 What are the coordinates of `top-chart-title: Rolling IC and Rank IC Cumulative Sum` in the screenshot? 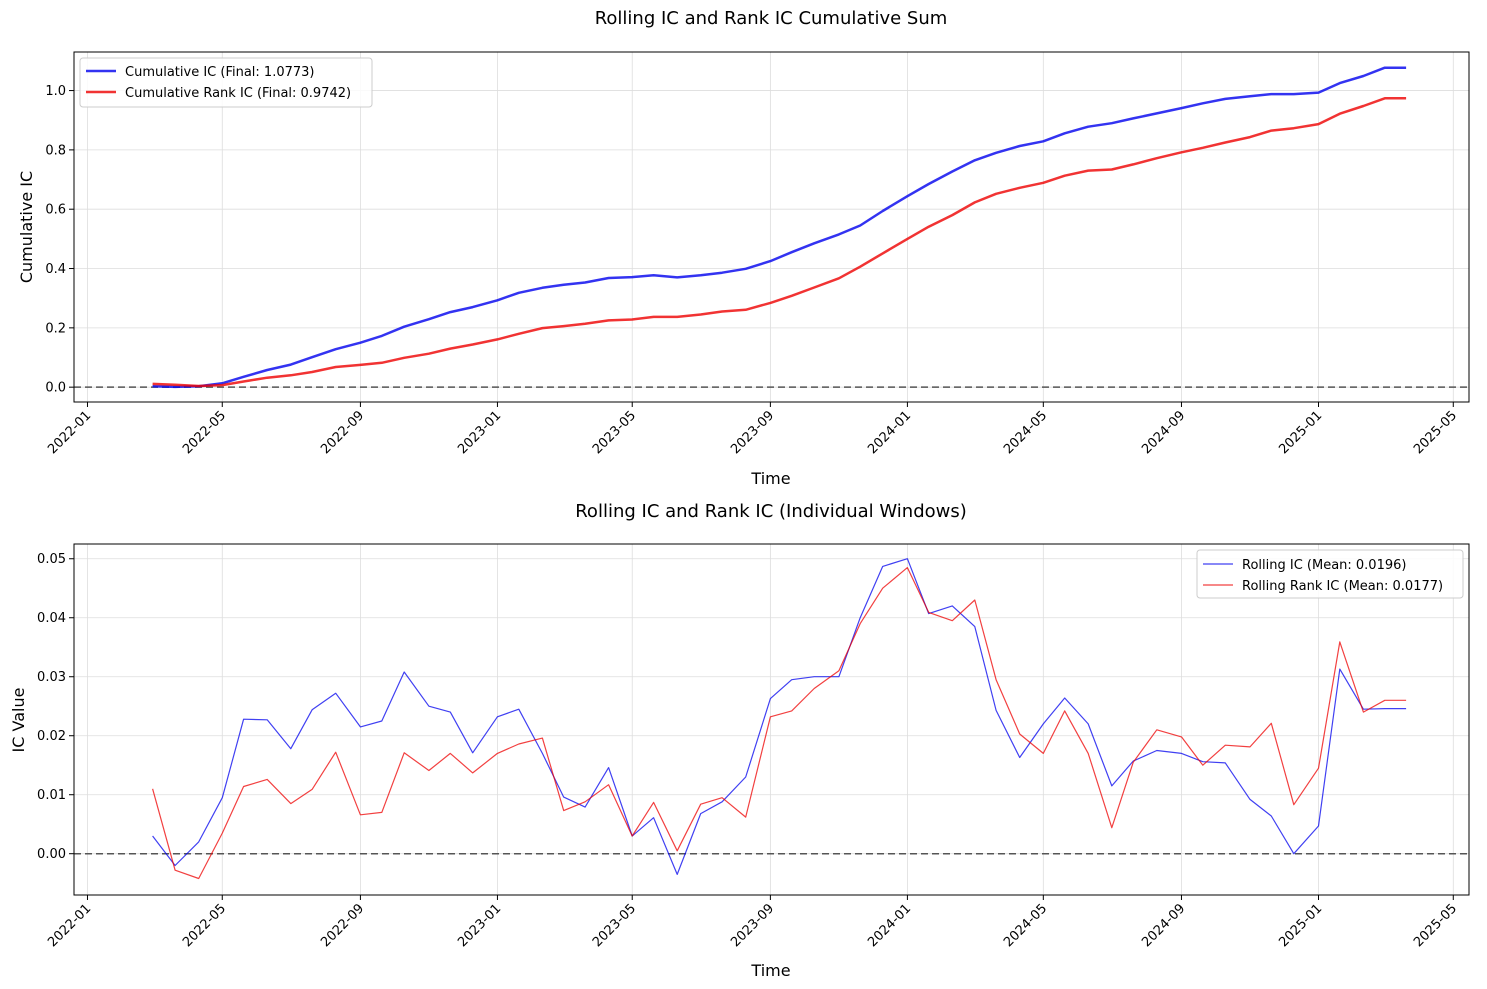 It's located at (771, 18).